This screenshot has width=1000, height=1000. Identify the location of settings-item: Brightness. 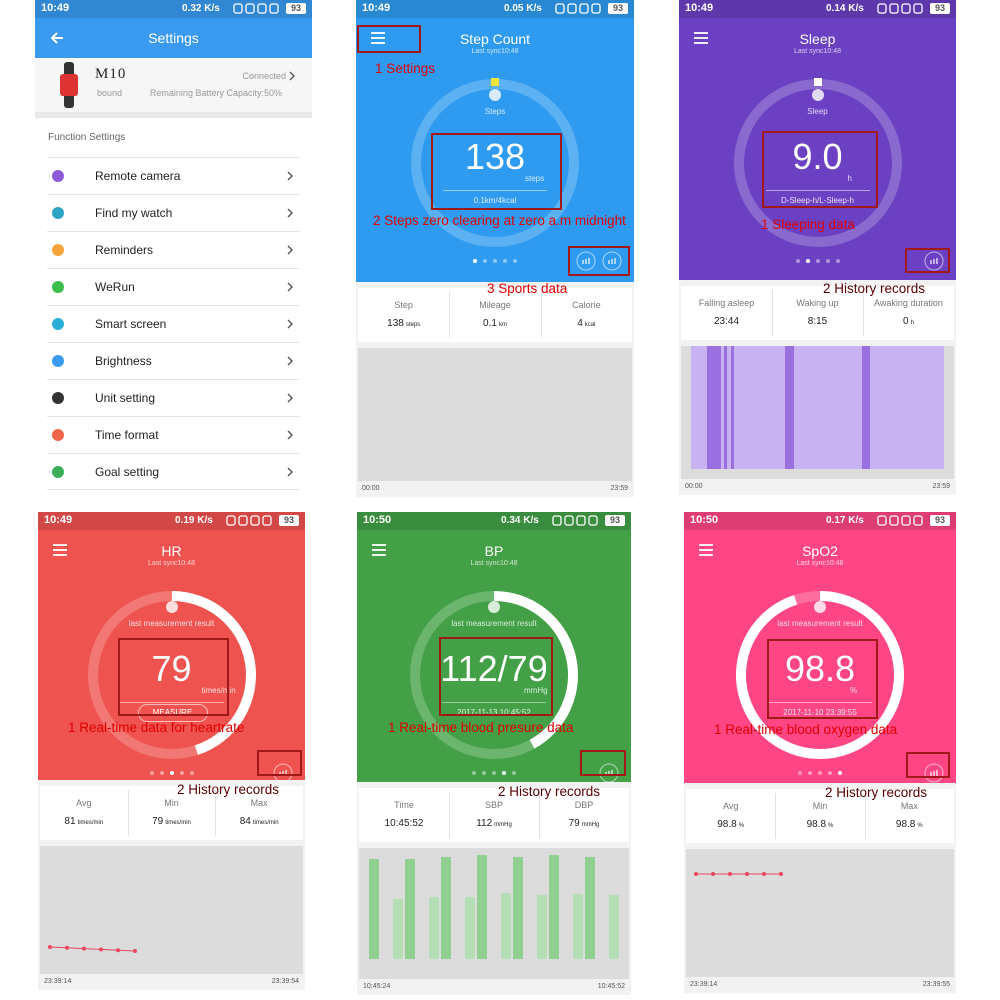
(173, 361).